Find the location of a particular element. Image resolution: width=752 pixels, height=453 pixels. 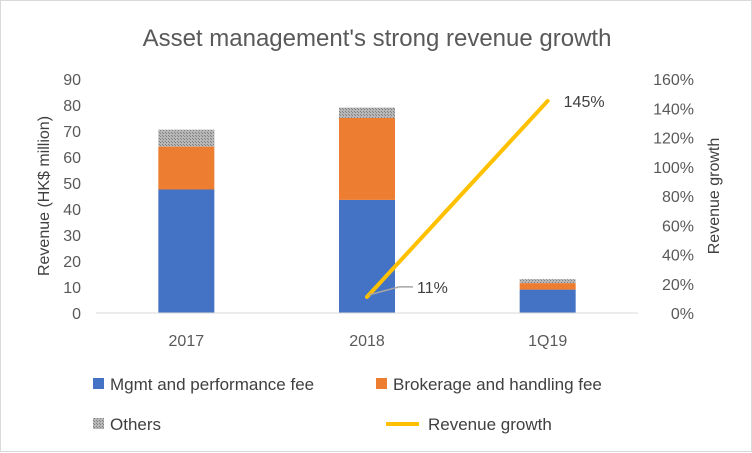

x-tick-label: 2018 is located at coordinates (367, 341).